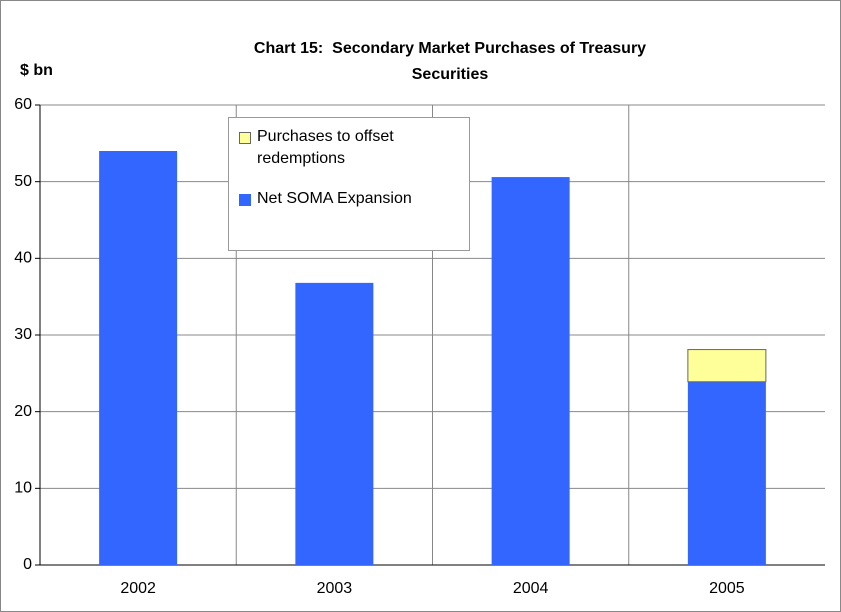  I want to click on y-tick-label: 20, so click(23, 411).